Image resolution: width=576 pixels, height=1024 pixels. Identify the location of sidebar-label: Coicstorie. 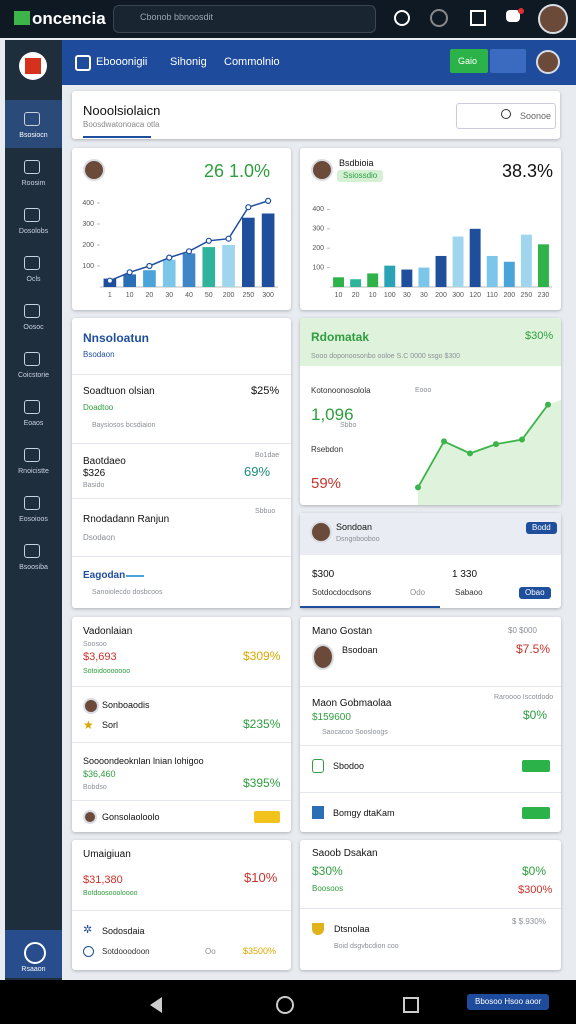
(33, 375).